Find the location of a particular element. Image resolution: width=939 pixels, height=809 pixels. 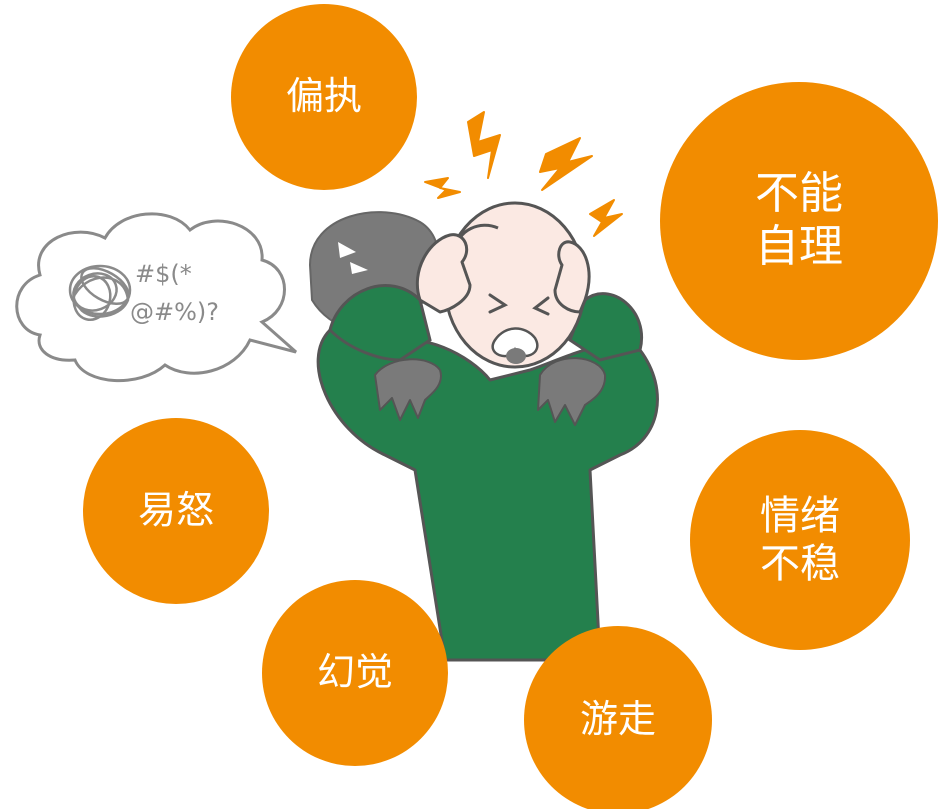

symptom-unable-self-care-label: 不能 自理 is located at coordinates (799, 220).